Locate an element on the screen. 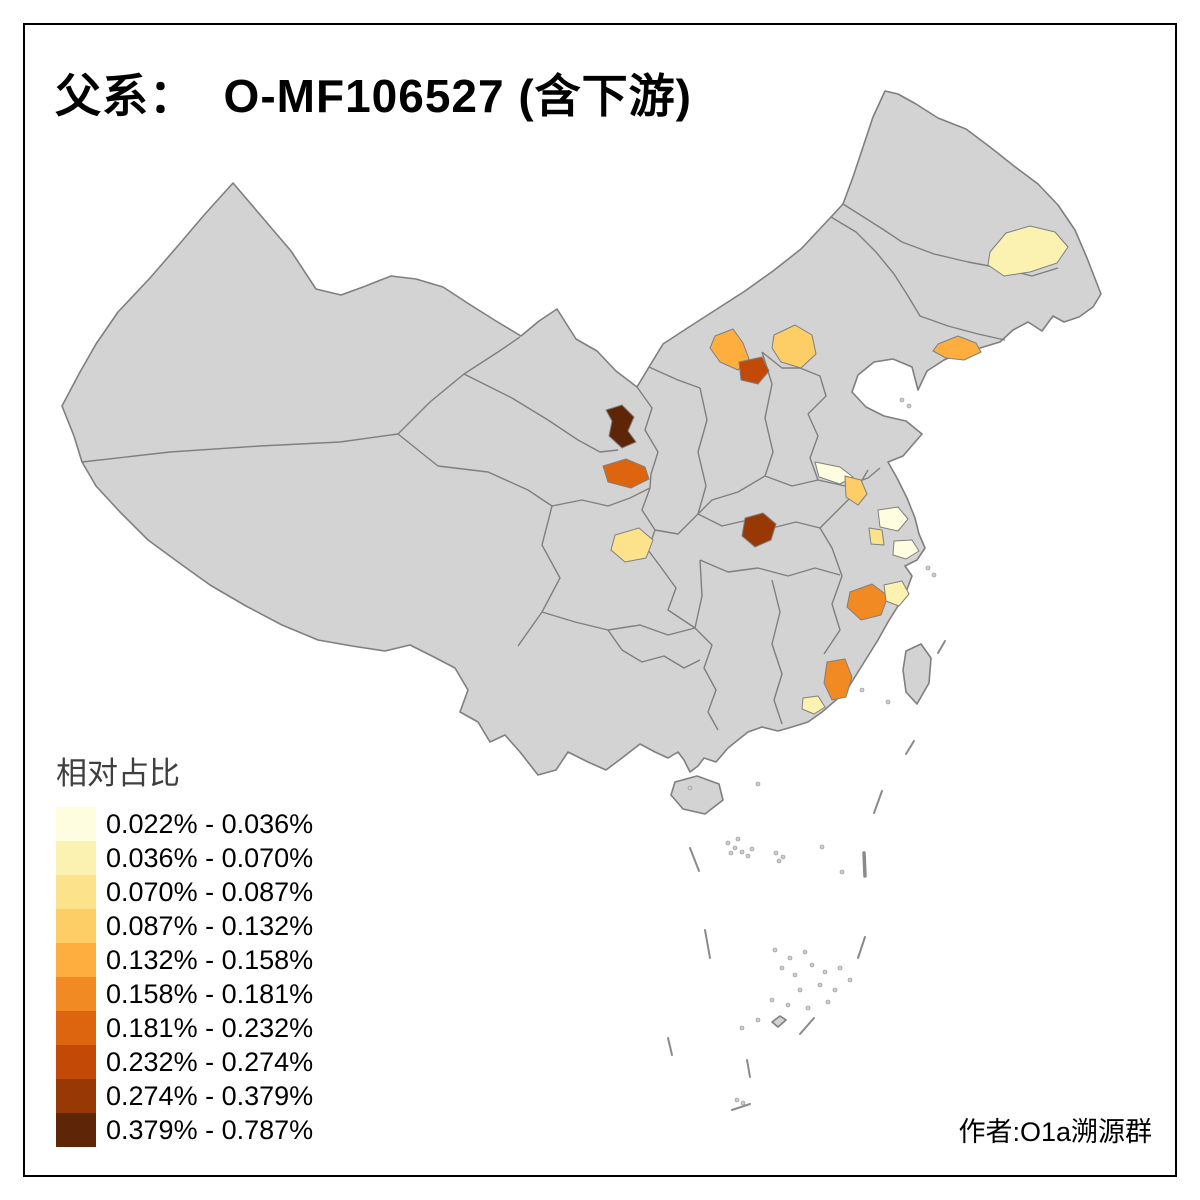 The width and height of the screenshot is (1200, 1200). taiwan-island is located at coordinates (917, 674).